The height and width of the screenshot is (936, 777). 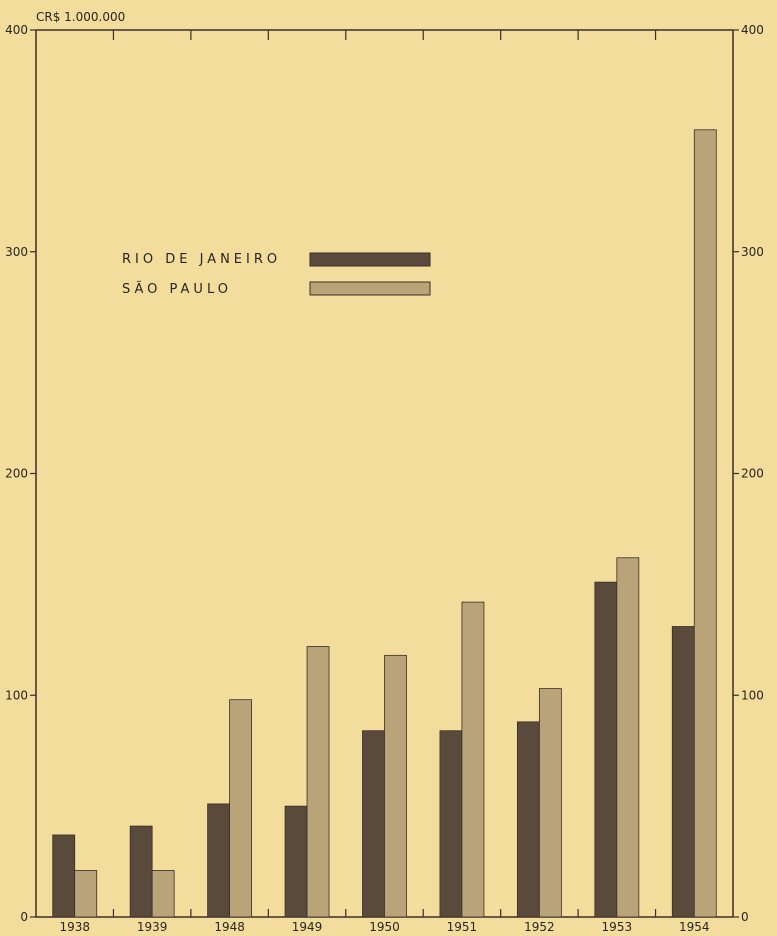 What do you see at coordinates (219, 860) in the screenshot?
I see `bar-rio-1948` at bounding box center [219, 860].